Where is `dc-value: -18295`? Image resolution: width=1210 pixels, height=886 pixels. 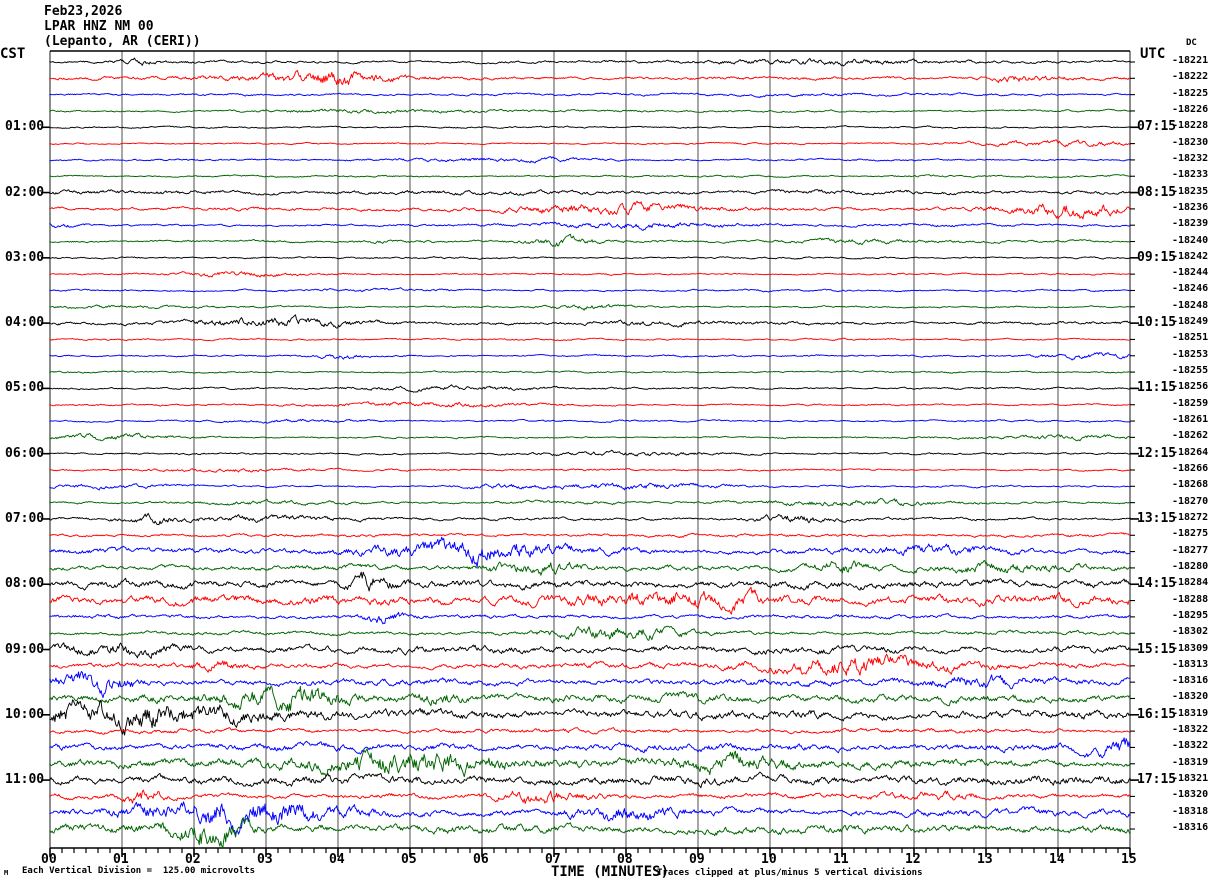
dc-value: -18295 is located at coordinates (1190, 615).